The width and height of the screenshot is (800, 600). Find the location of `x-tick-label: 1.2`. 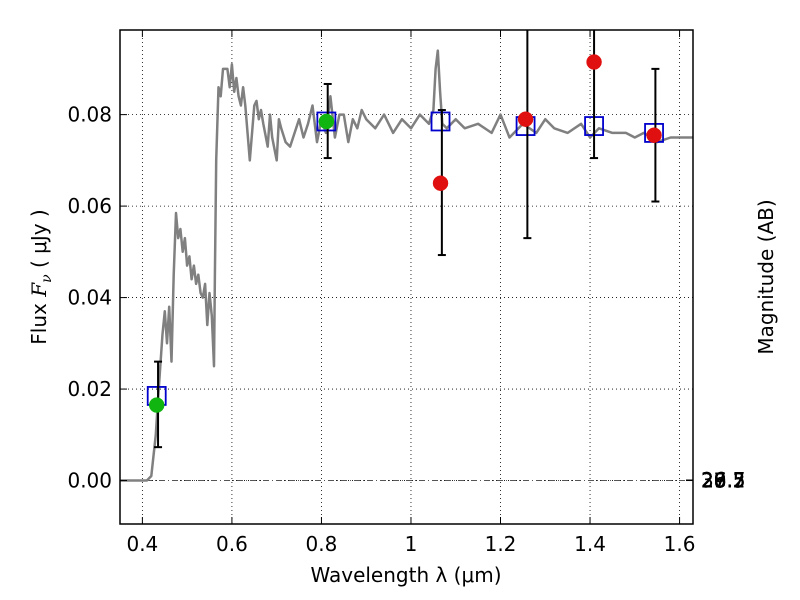

x-tick-label: 1.2 is located at coordinates (501, 544).